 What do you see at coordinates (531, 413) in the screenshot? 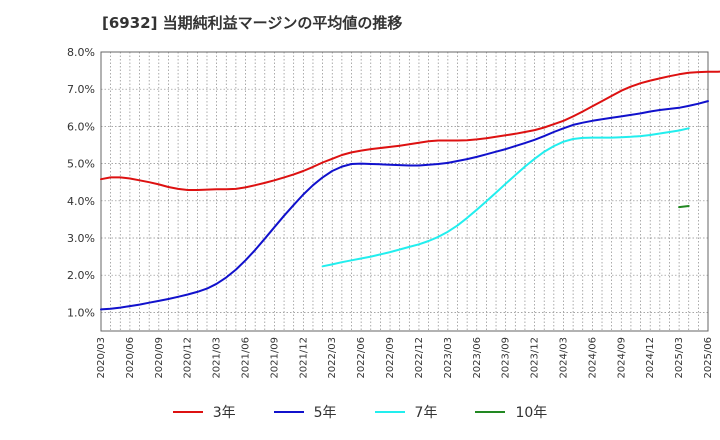
I see `legend-label: 10年` at bounding box center [531, 413].